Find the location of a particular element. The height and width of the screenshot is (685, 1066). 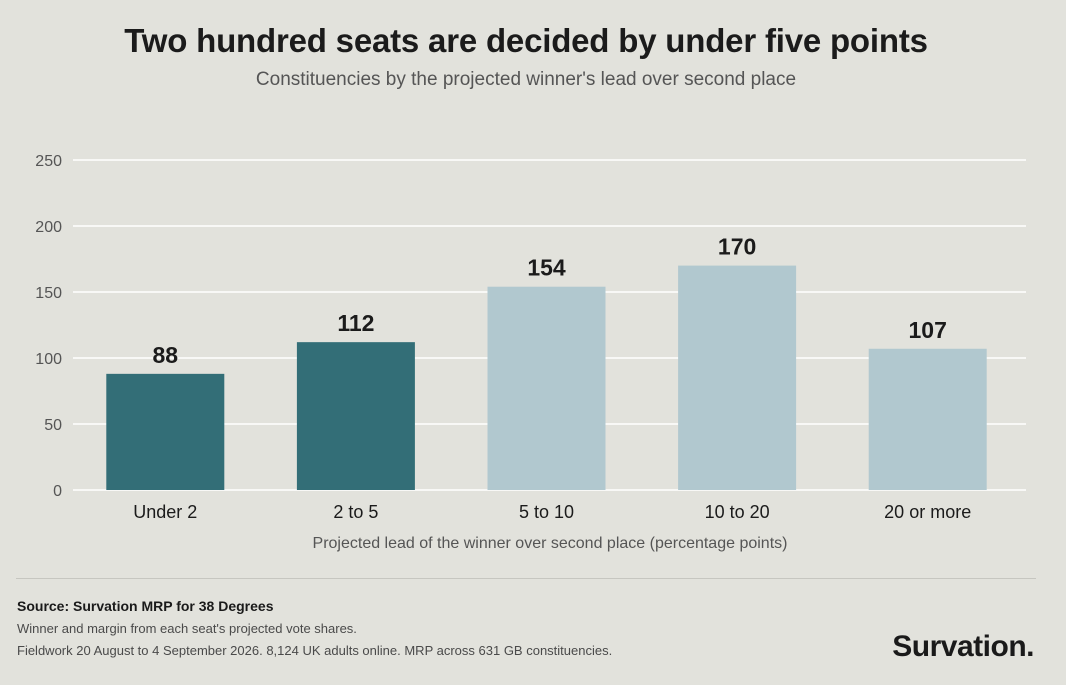

data-label: 107 is located at coordinates (928, 330).